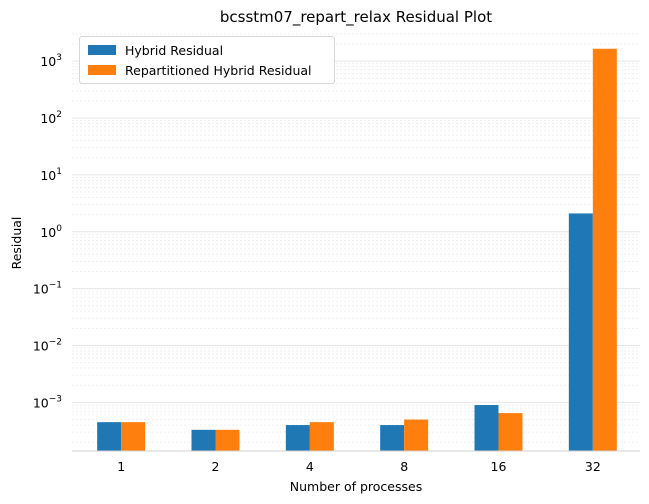 Image resolution: width=649 pixels, height=504 pixels. Describe the element at coordinates (47, 346) in the screenshot. I see `y-tick-label: 10⁻²` at that location.